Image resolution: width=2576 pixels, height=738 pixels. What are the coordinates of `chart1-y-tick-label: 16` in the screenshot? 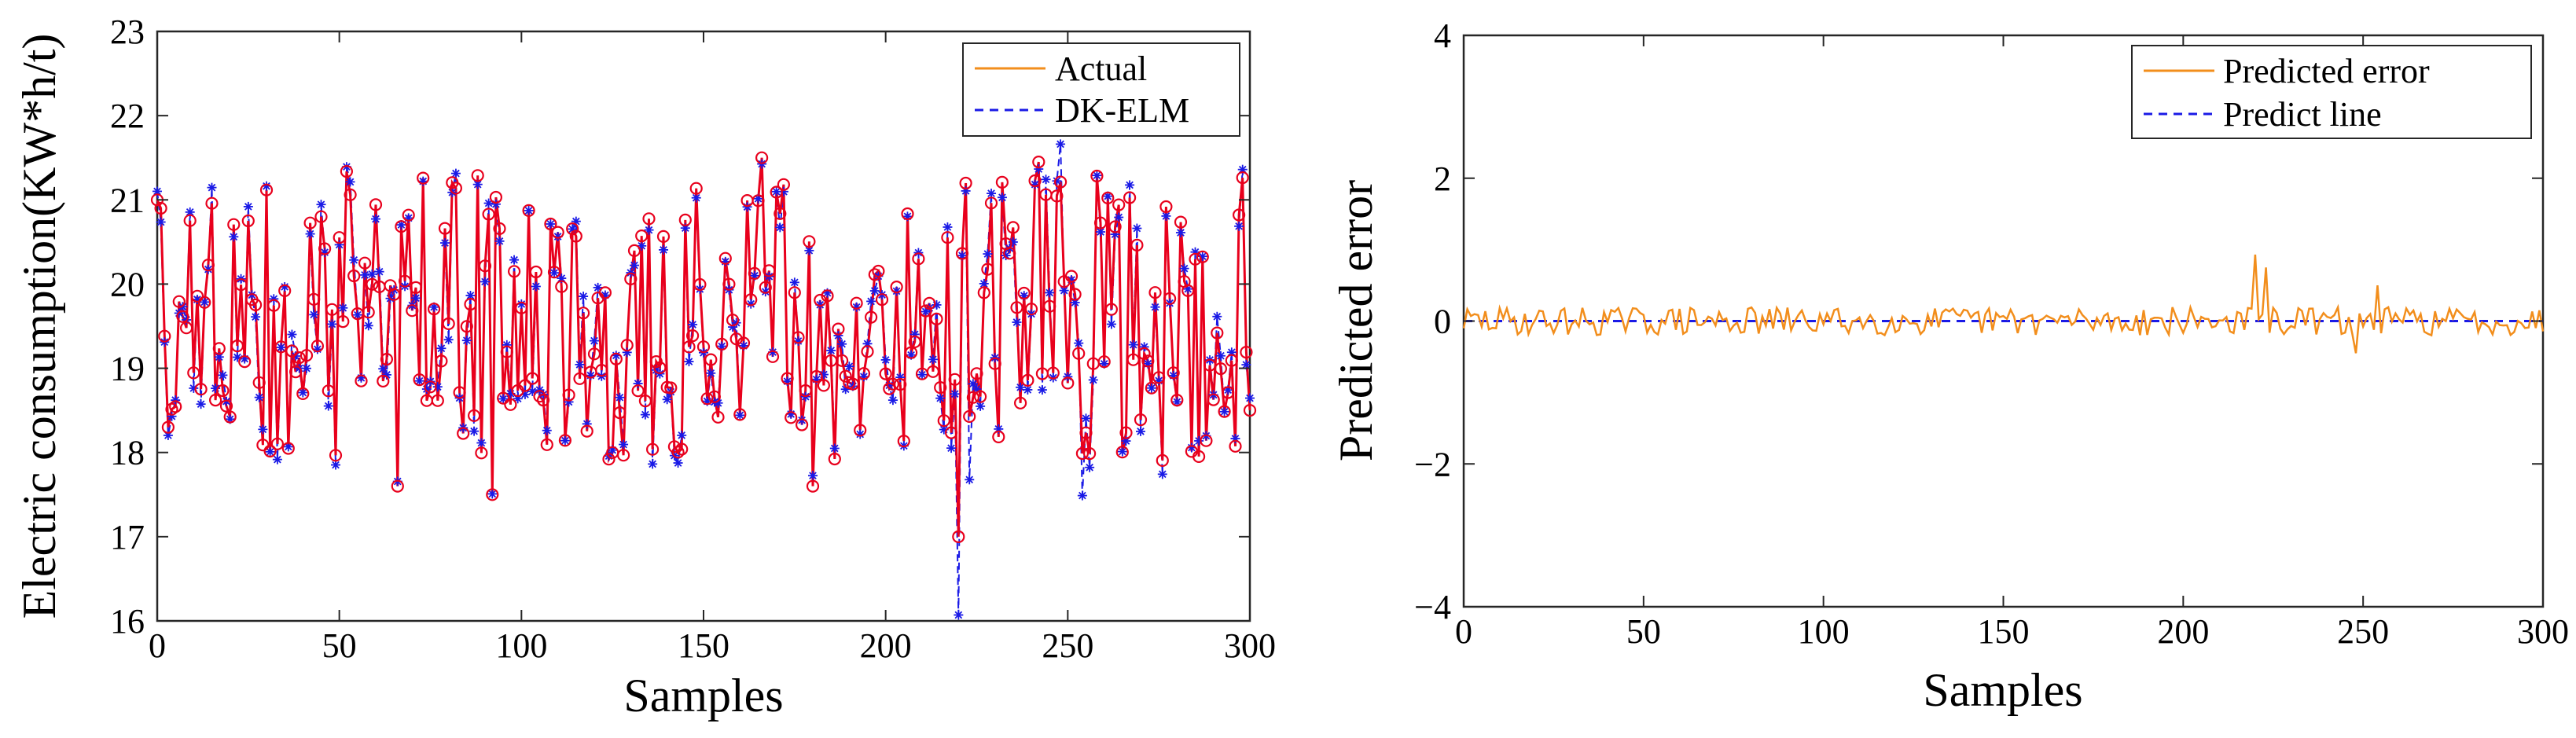 It's located at (127, 622).